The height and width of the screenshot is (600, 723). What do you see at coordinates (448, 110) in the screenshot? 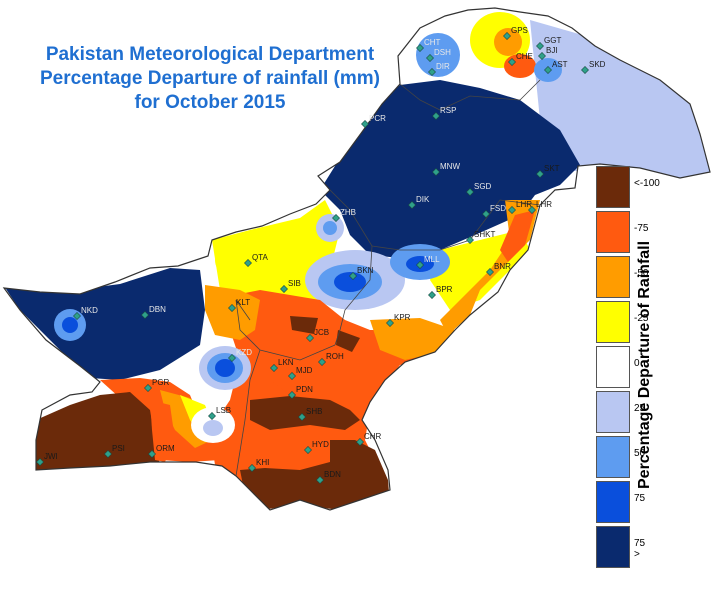
I see `station-label: RSP` at bounding box center [448, 110].